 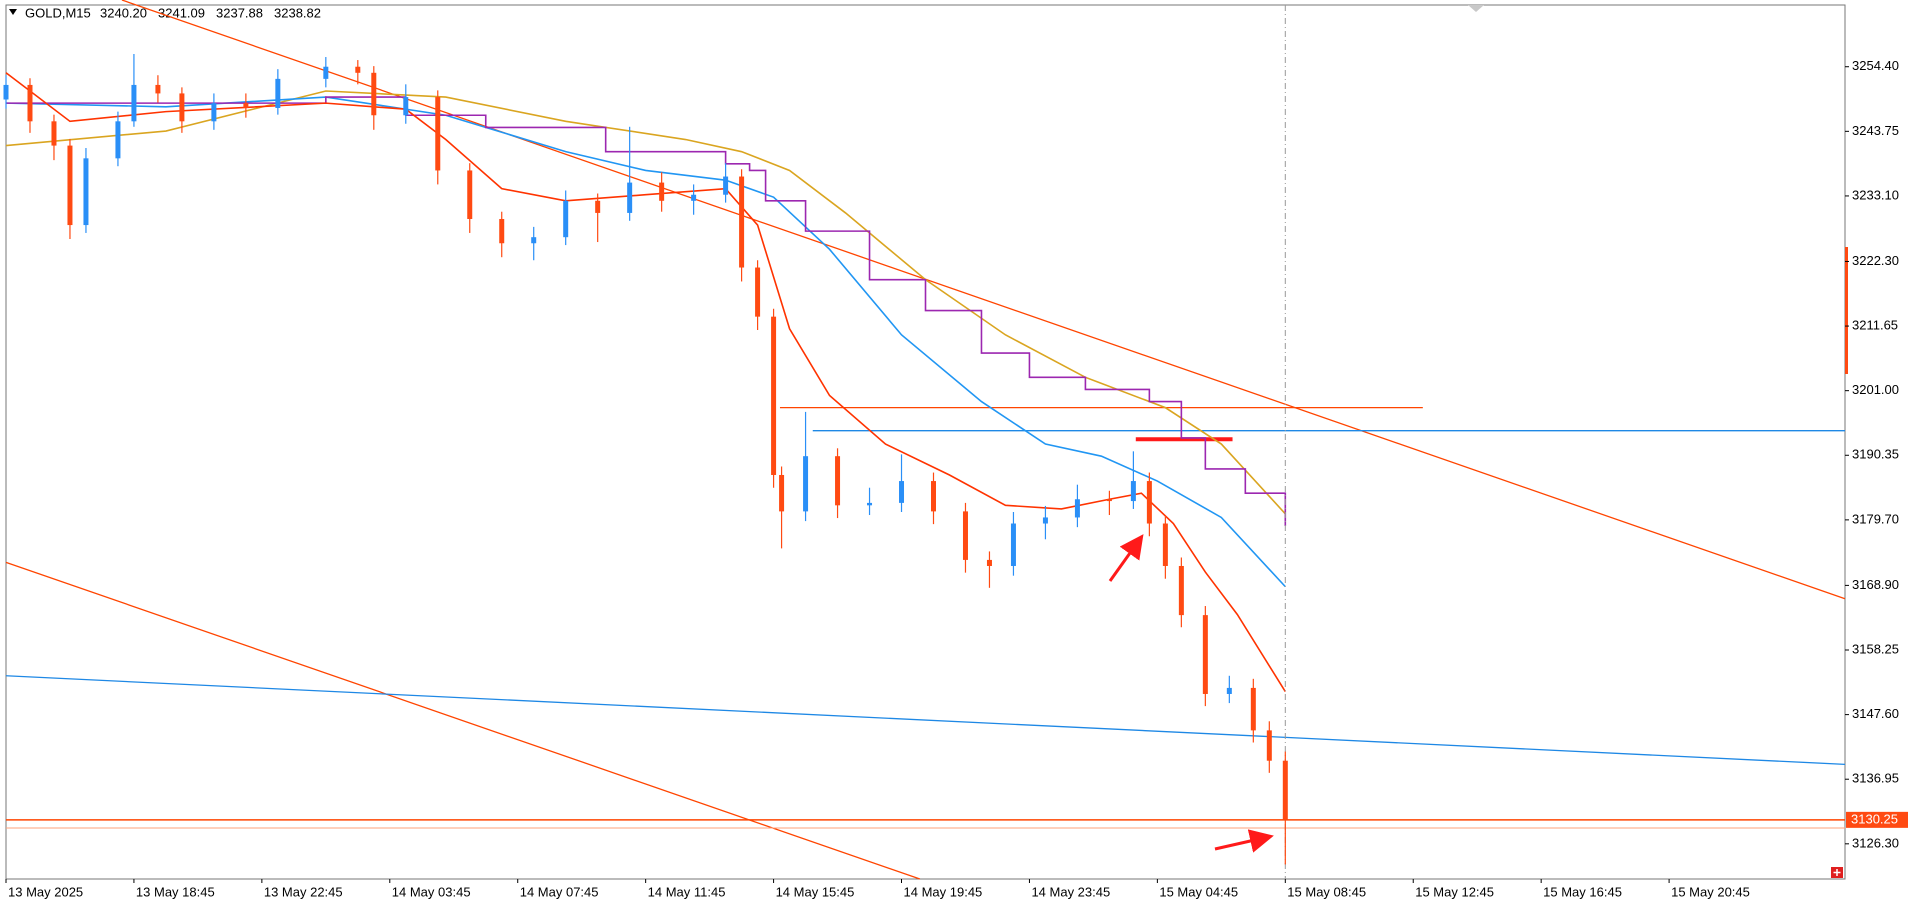 What do you see at coordinates (303, 891) in the screenshot?
I see `x-tick-label: 13 May 22:45` at bounding box center [303, 891].